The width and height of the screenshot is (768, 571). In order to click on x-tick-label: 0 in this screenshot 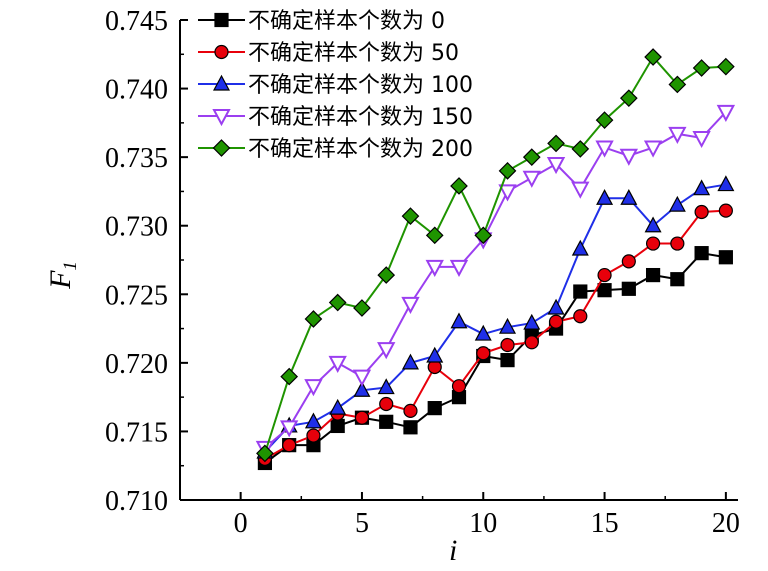, I will do `click(241, 523)`.